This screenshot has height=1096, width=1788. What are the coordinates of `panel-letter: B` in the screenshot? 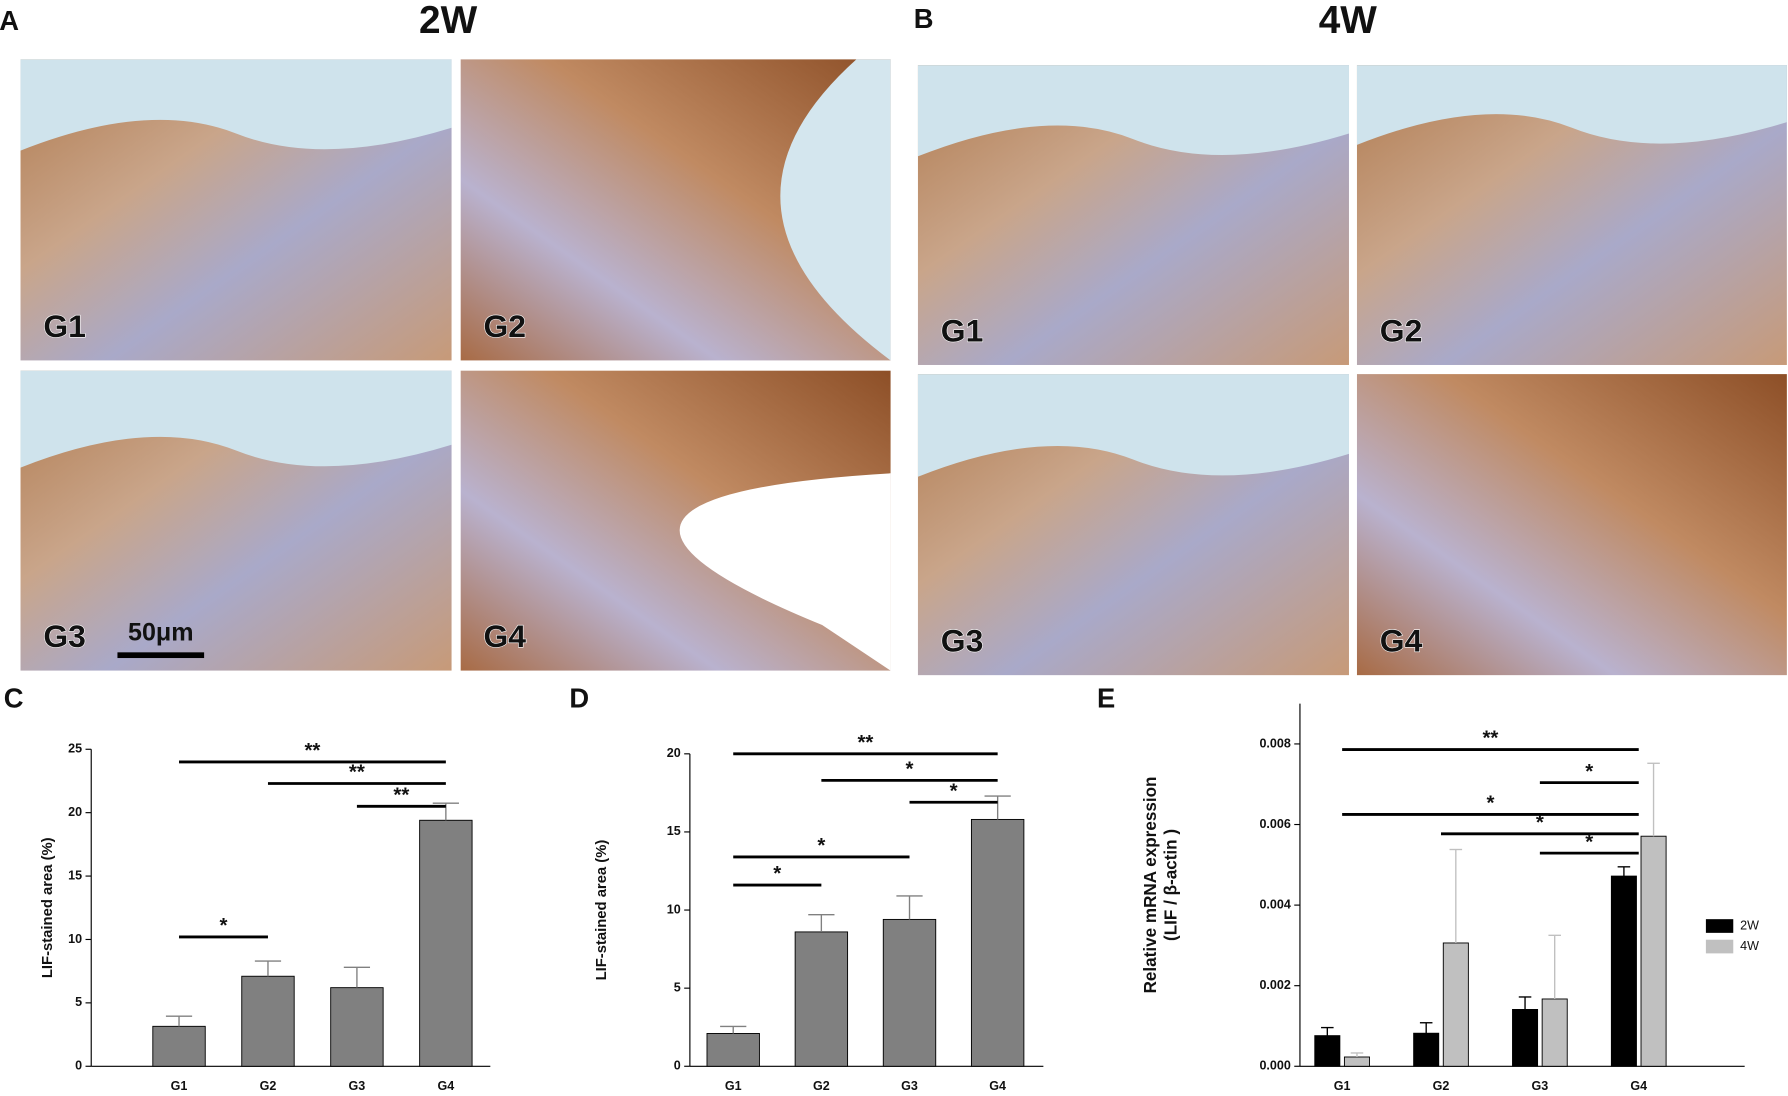 It's located at (924, 18).